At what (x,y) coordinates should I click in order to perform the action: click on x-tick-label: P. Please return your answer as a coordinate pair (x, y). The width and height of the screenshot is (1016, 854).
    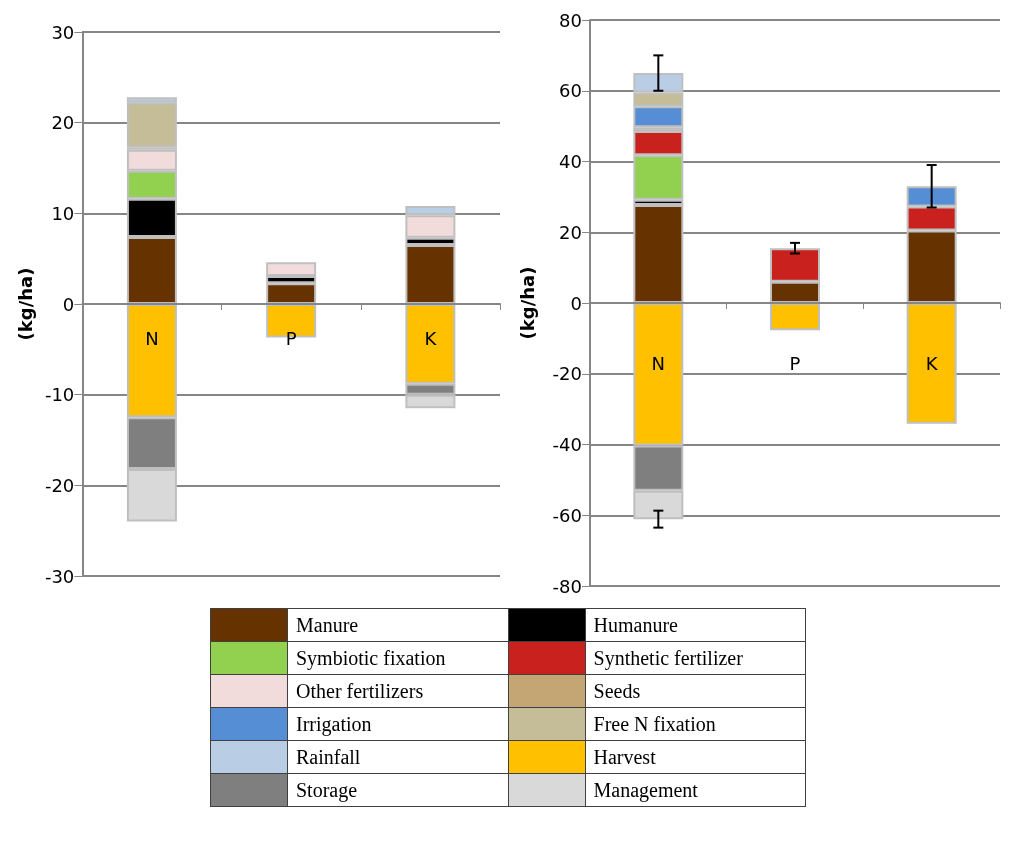
    Looking at the image, I should click on (795, 363).